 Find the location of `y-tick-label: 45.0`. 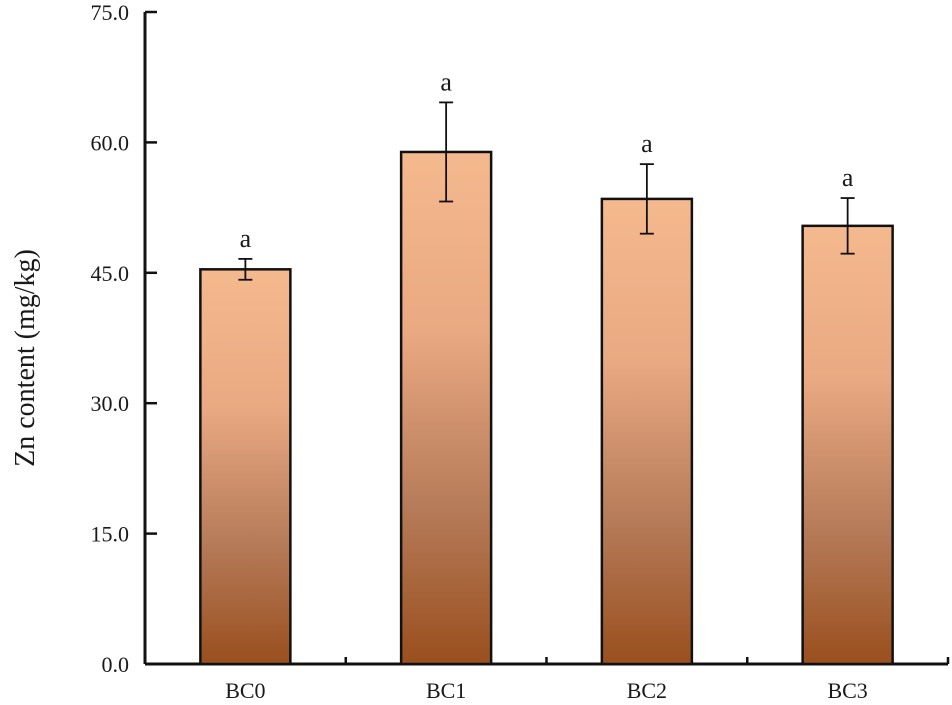

y-tick-label: 45.0 is located at coordinates (110, 273).